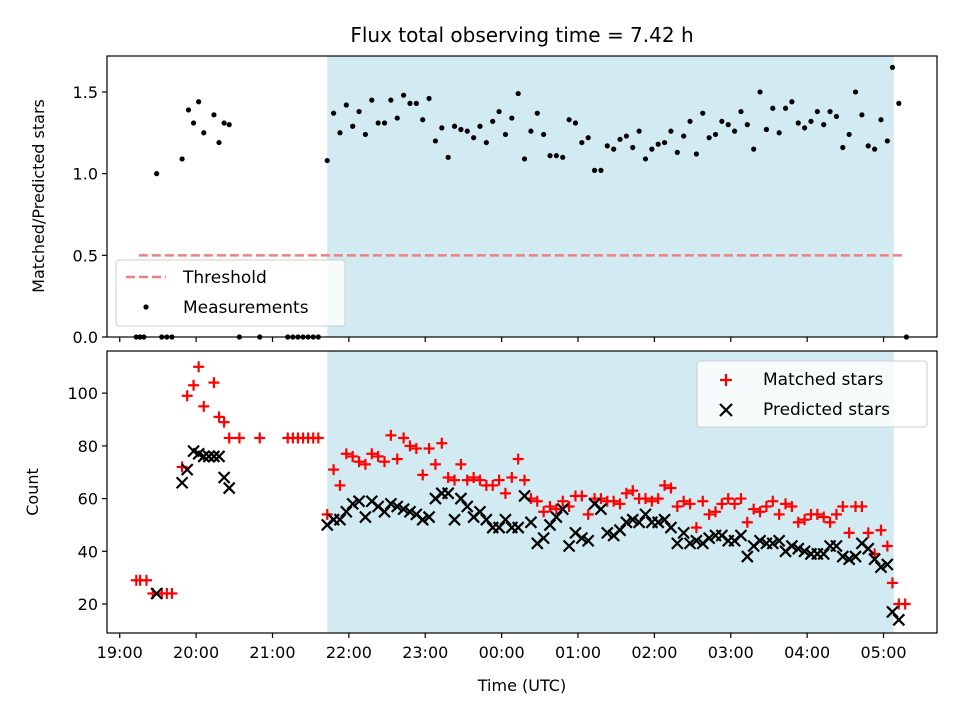 Image resolution: width=960 pixels, height=720 pixels. I want to click on x-tick-label: 02:00, so click(654, 652).